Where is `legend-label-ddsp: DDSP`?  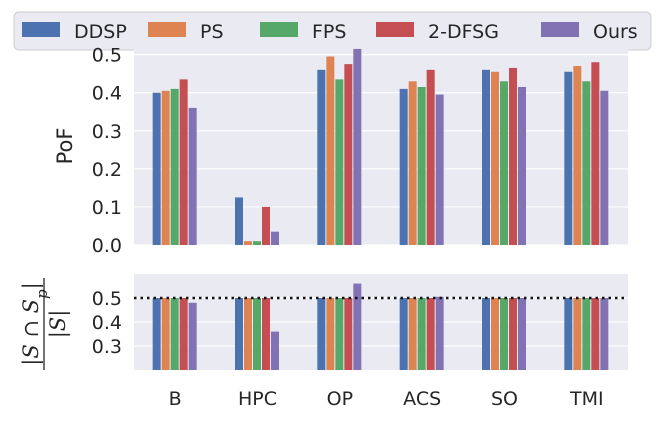
legend-label-ddsp: DDSP is located at coordinates (100, 32).